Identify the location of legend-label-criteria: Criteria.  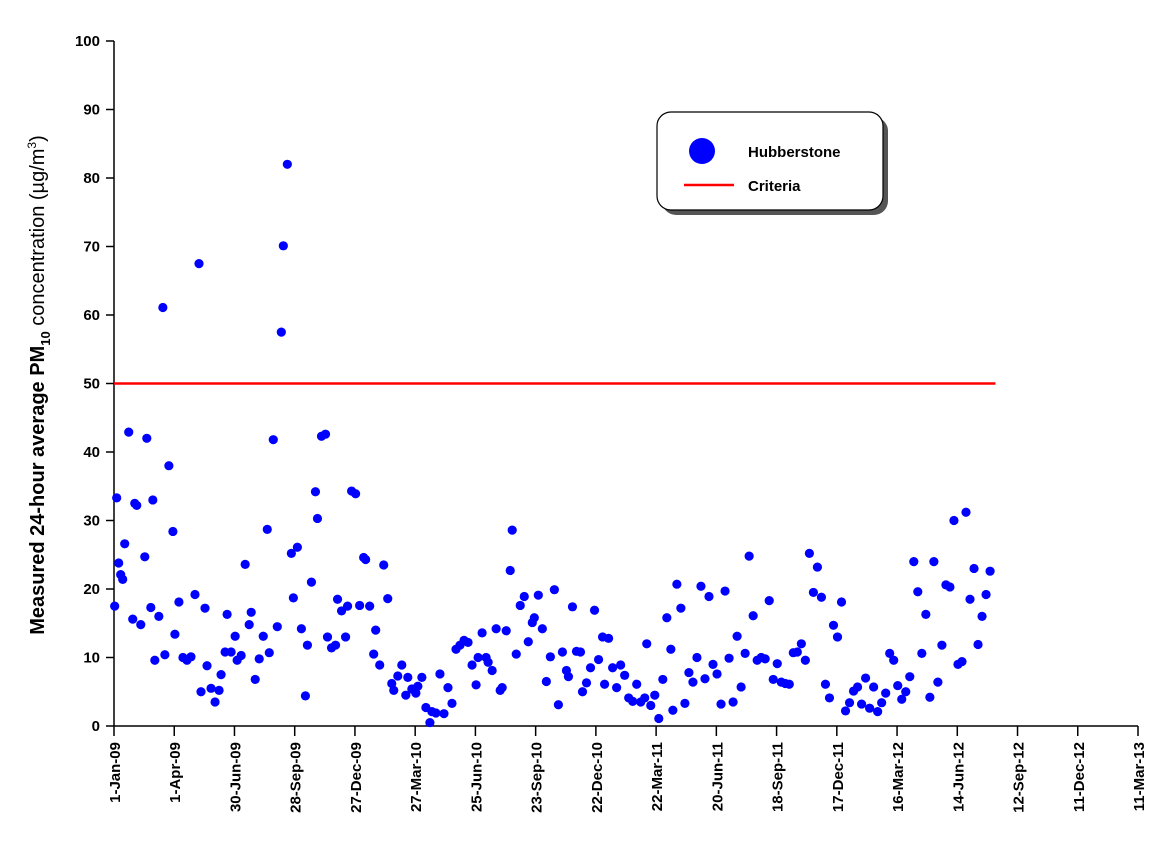
(774, 186).